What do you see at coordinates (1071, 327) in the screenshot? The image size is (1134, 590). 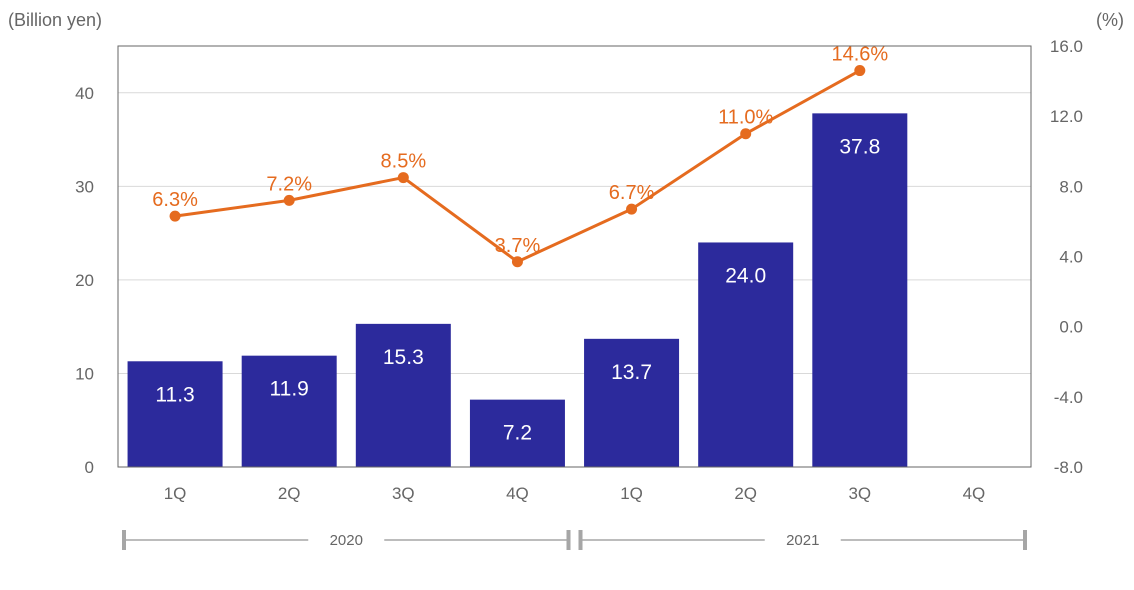 I see `right-axis-tick-label: 0.0` at bounding box center [1071, 327].